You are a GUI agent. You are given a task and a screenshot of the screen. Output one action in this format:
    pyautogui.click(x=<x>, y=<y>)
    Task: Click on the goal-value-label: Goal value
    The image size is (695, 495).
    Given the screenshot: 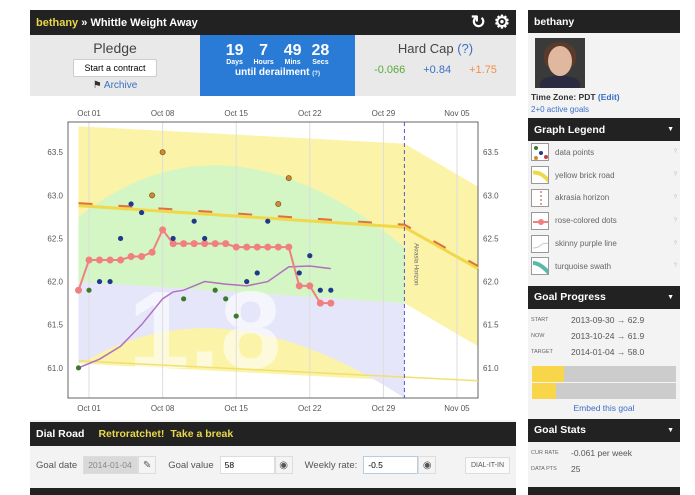 What is the action you would take?
    pyautogui.click(x=191, y=465)
    